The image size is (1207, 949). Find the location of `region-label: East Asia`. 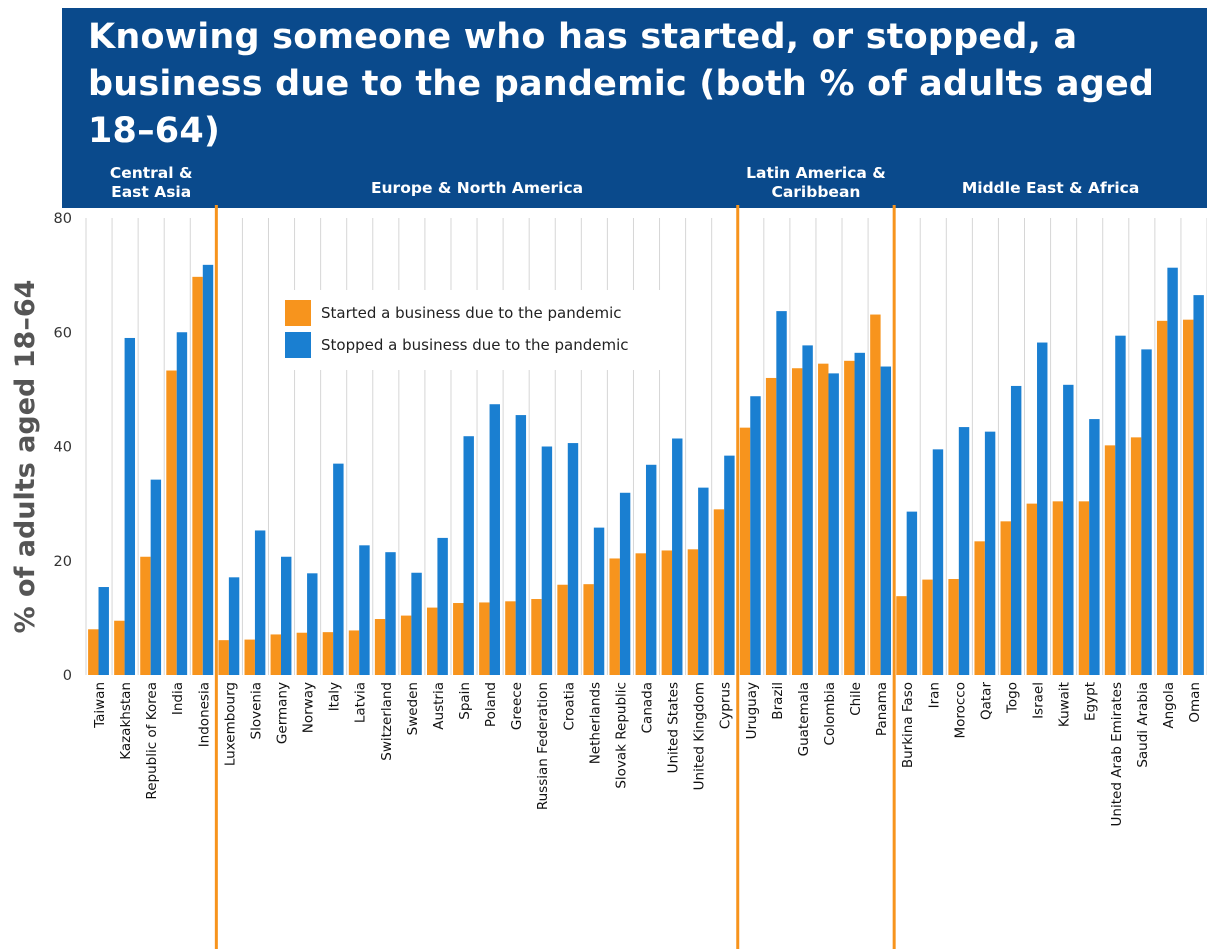

region-label: East Asia is located at coordinates (151, 192).